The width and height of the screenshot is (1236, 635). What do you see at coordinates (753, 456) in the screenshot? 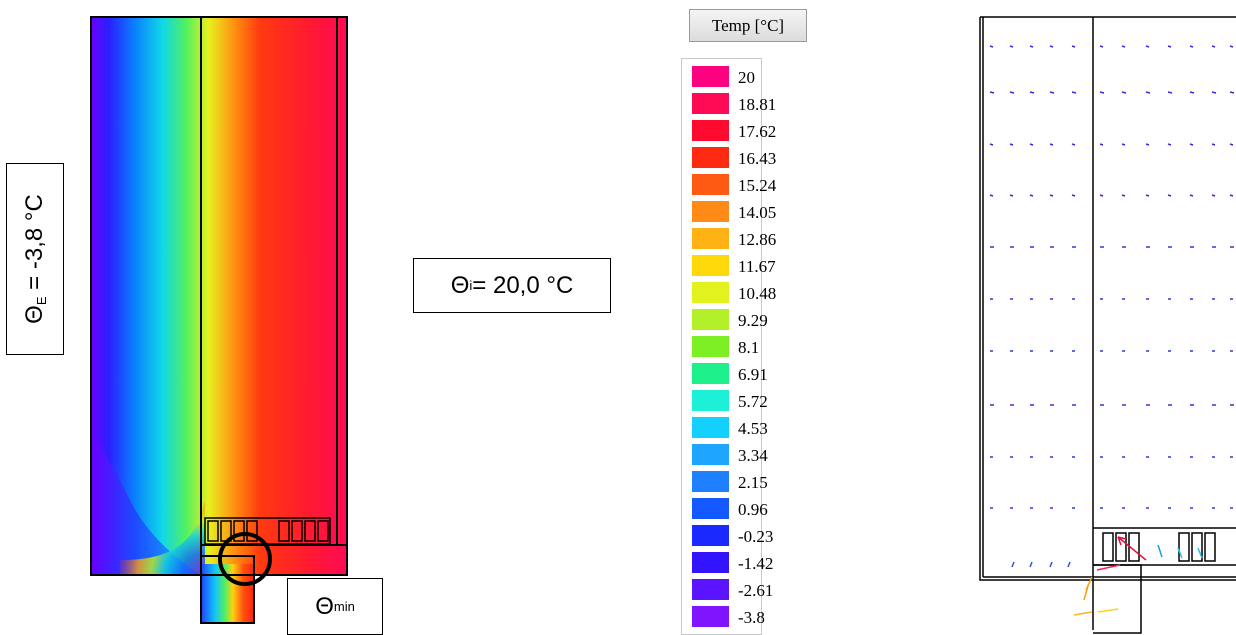
I see `legend-value: 3.34` at bounding box center [753, 456].